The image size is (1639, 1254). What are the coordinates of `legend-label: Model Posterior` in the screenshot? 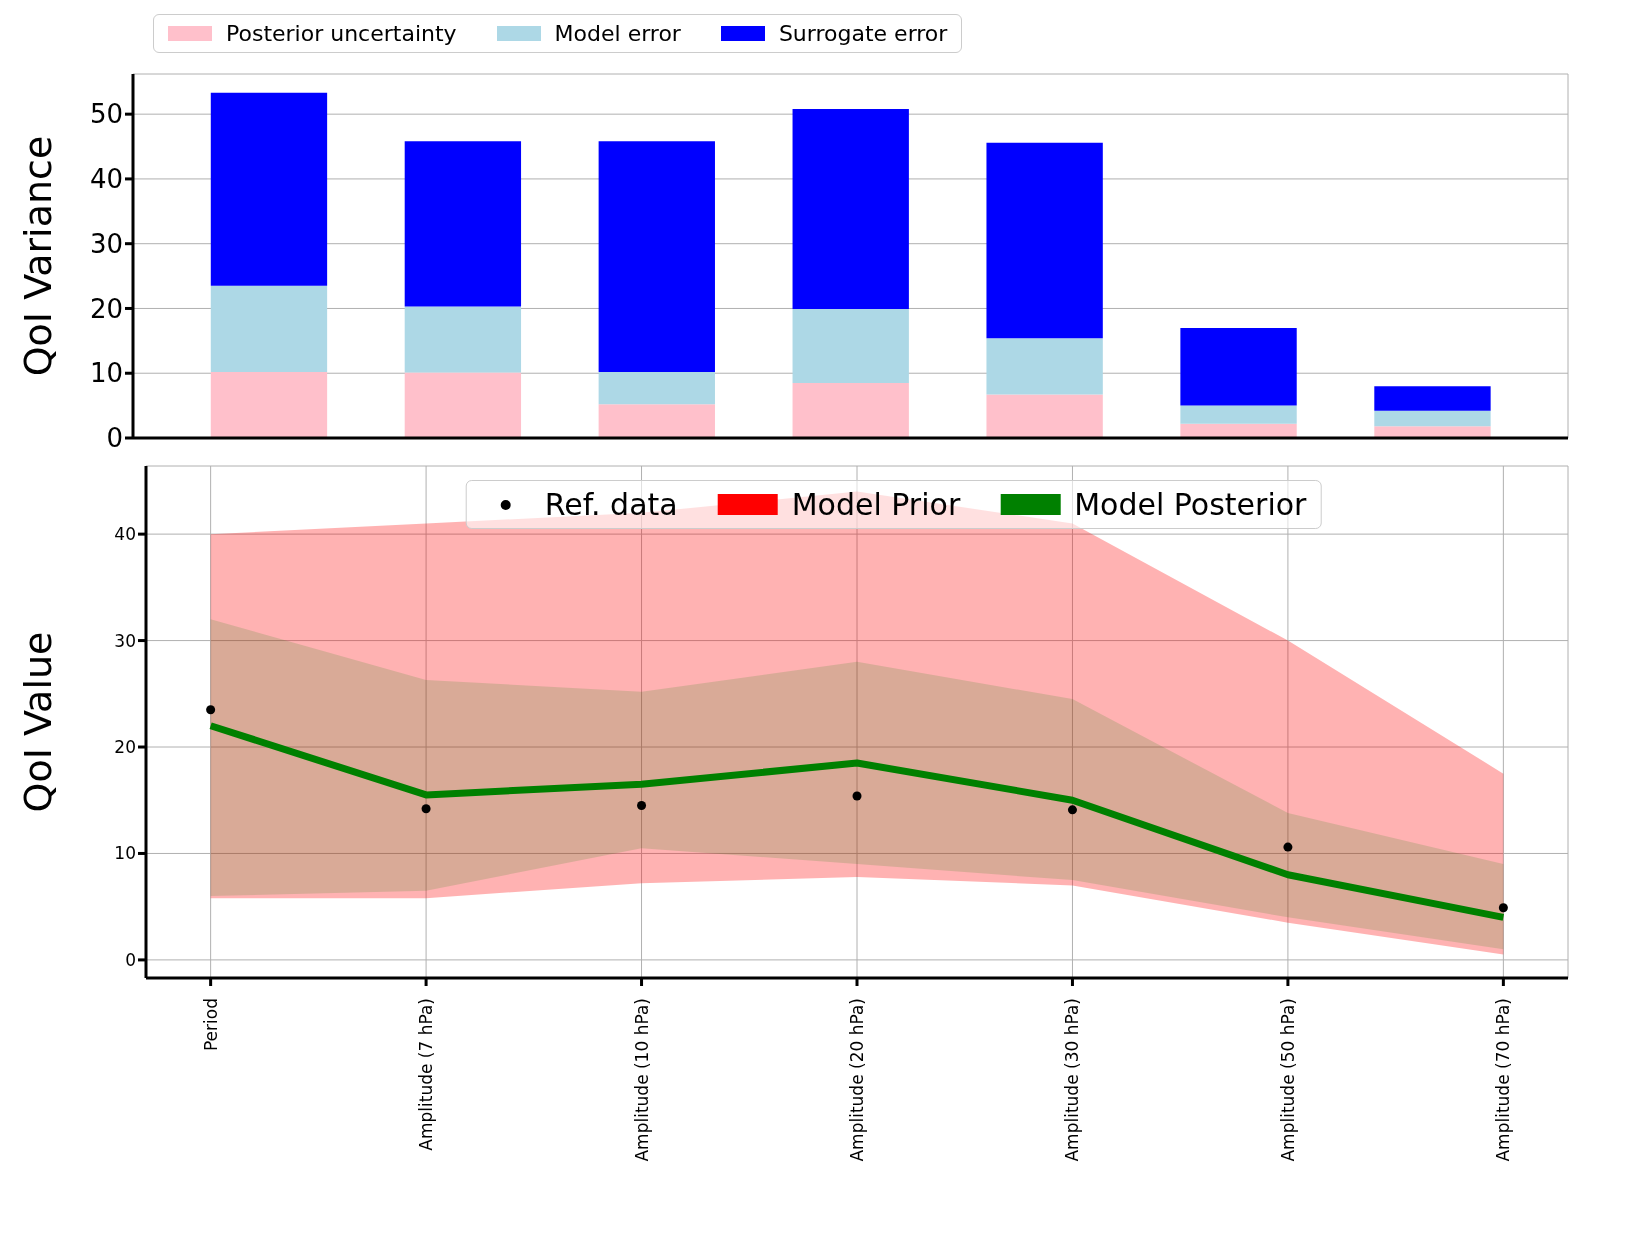 It's located at (1190, 504).